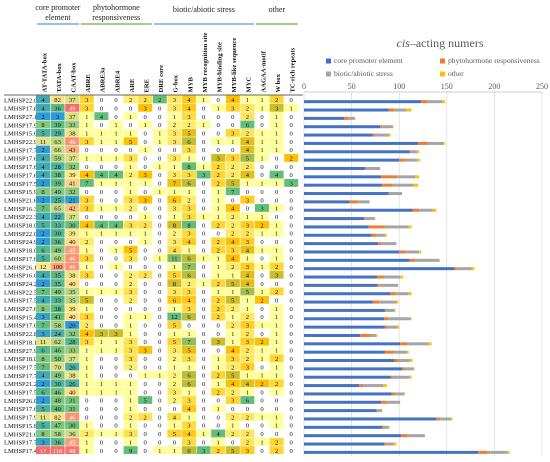 The height and width of the screenshot is (462, 550). Describe the element at coordinates (44, 72) in the screenshot. I see `column-header: AT-TATA-box` at that location.